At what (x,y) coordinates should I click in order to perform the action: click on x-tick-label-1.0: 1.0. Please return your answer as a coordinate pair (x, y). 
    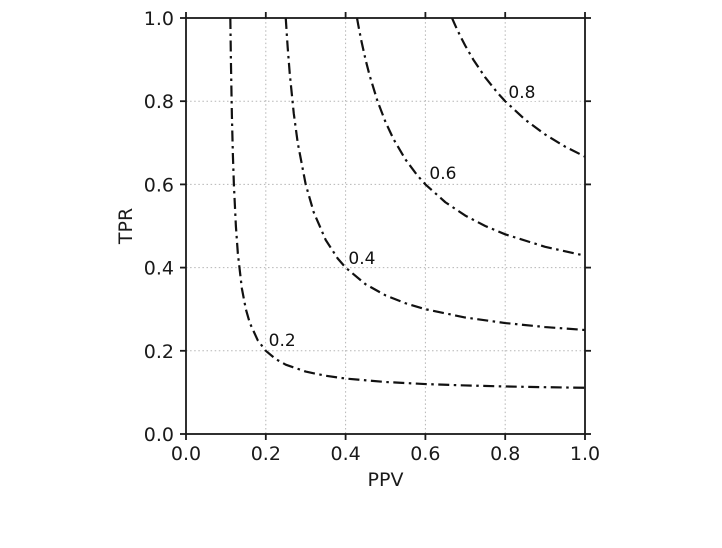
    Looking at the image, I should click on (585, 454).